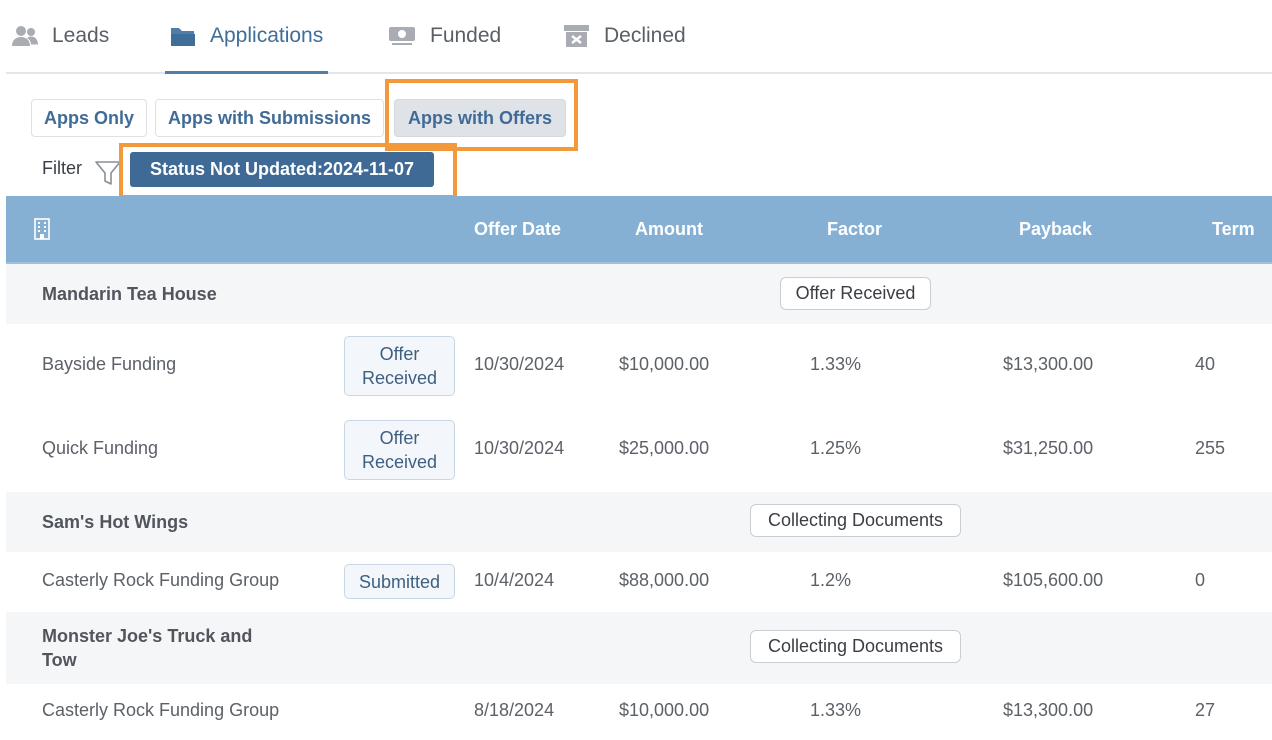 The image size is (1272, 740). Describe the element at coordinates (639, 294) in the screenshot. I see `group-row: Mandarin Tea House Offer Received` at that location.